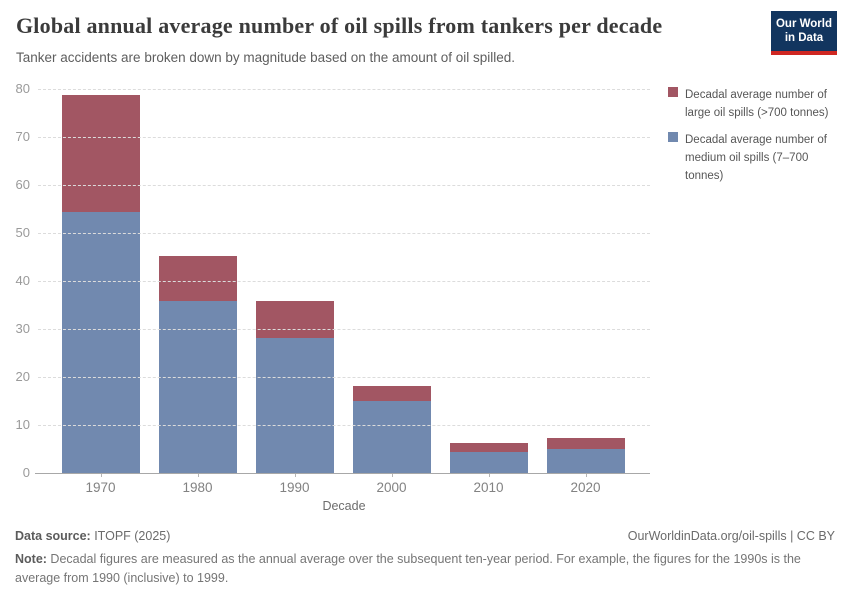  I want to click on x-axis-tick-label: 1970, so click(100, 487).